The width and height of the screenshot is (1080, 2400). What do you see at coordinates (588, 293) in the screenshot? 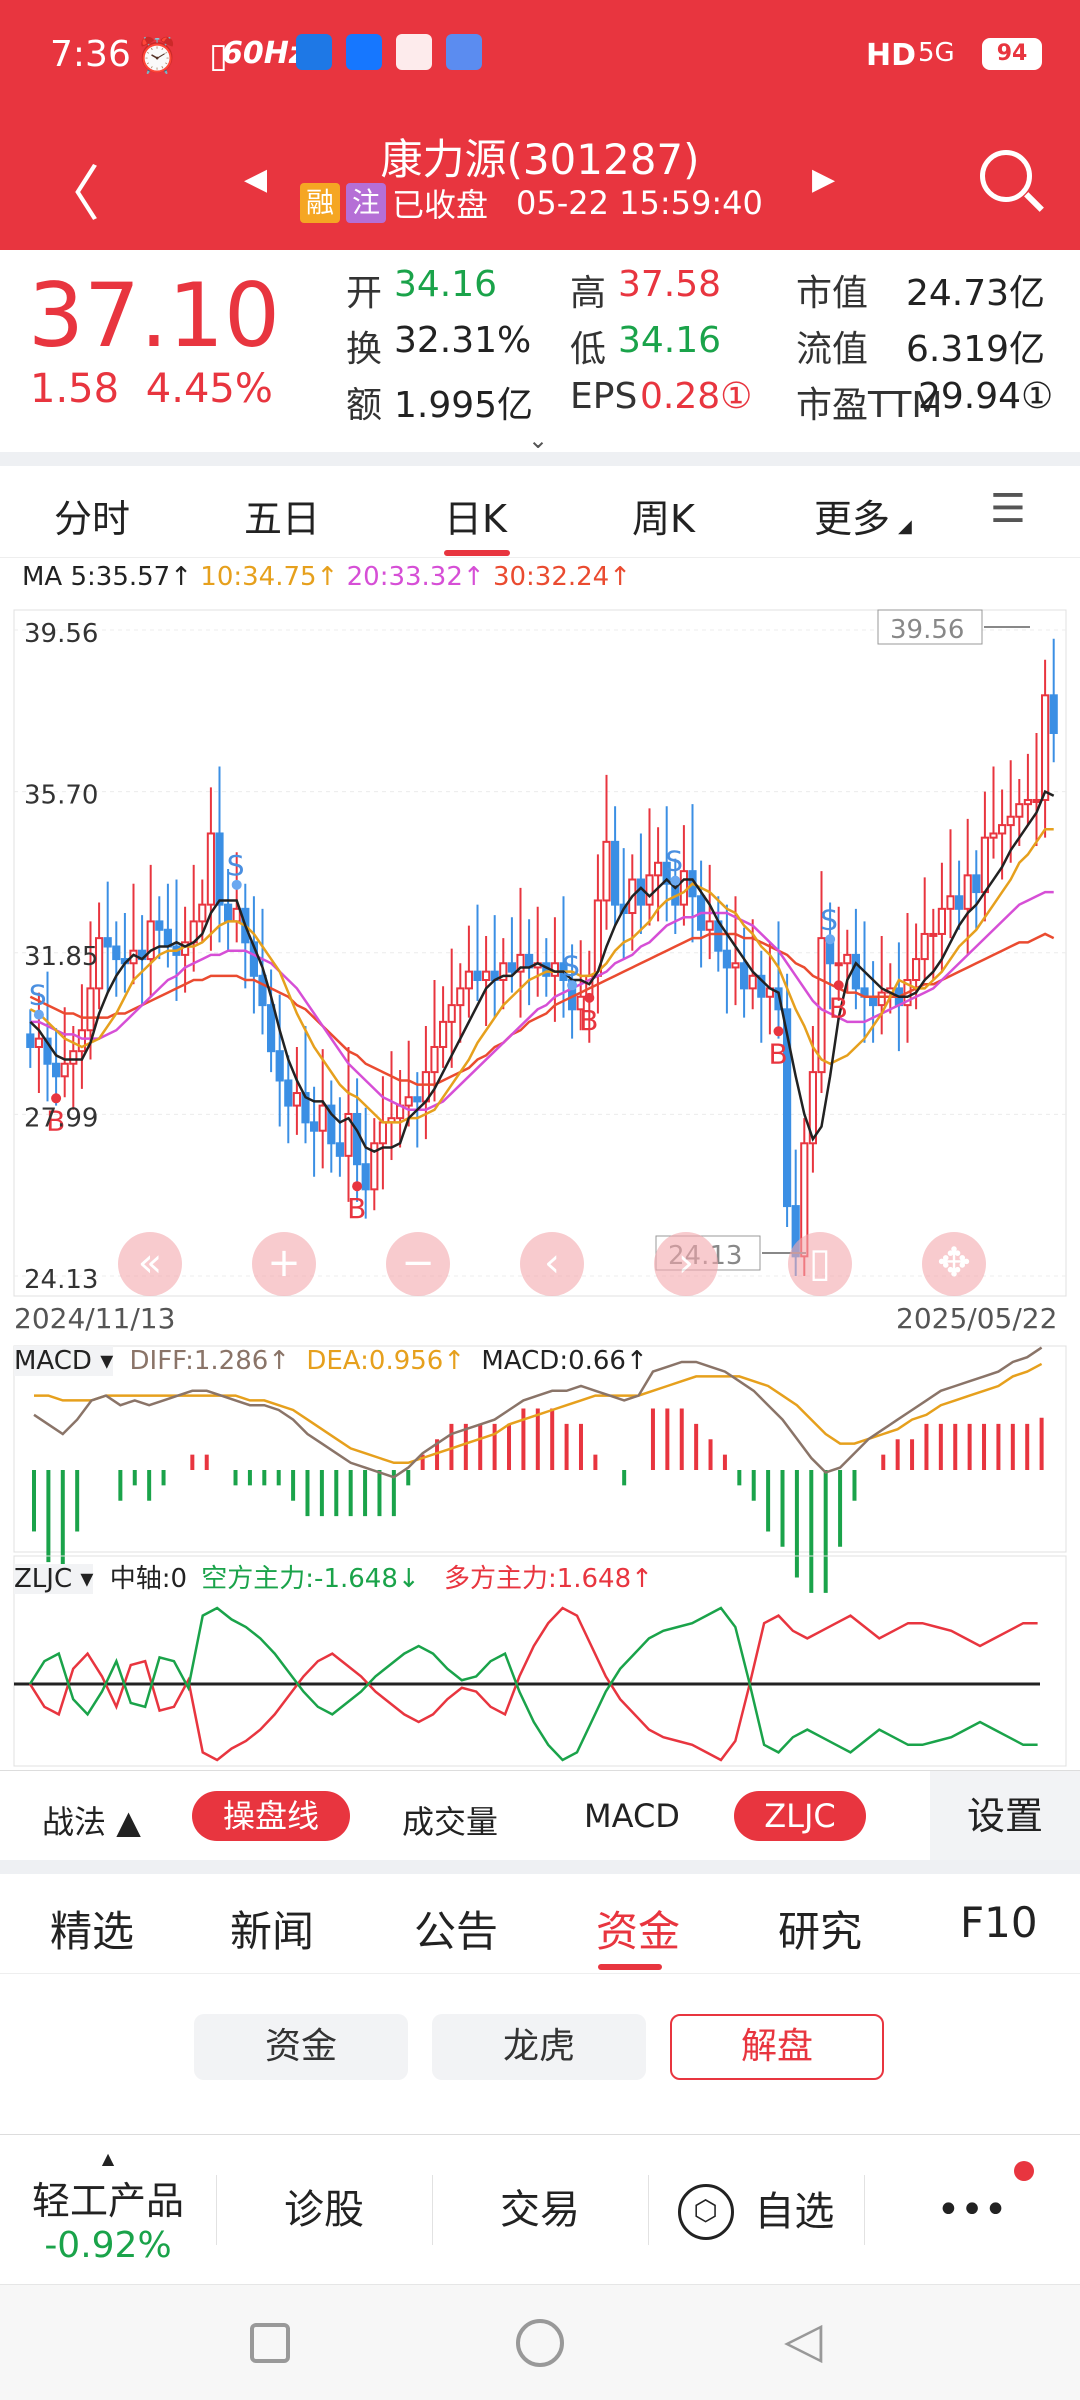
I see `quote-stat-label: 高` at bounding box center [588, 293].